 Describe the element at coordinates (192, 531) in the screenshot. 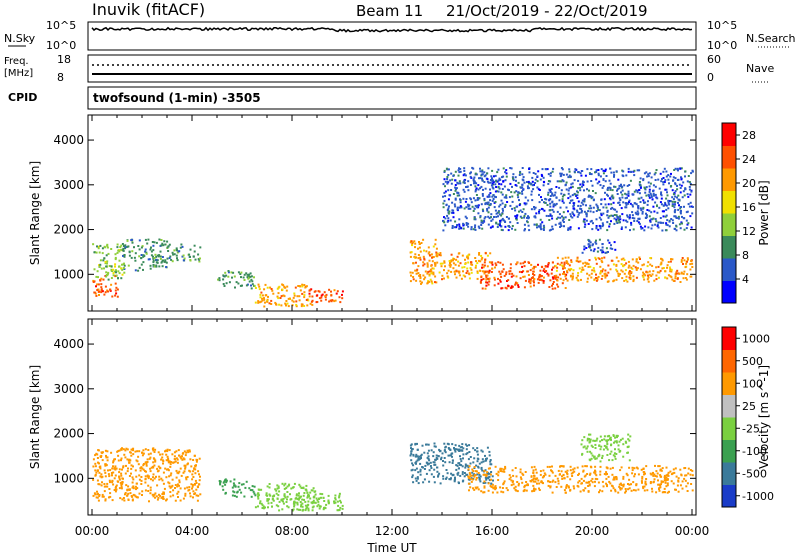

I see `x-tick-label: 04:00` at that location.